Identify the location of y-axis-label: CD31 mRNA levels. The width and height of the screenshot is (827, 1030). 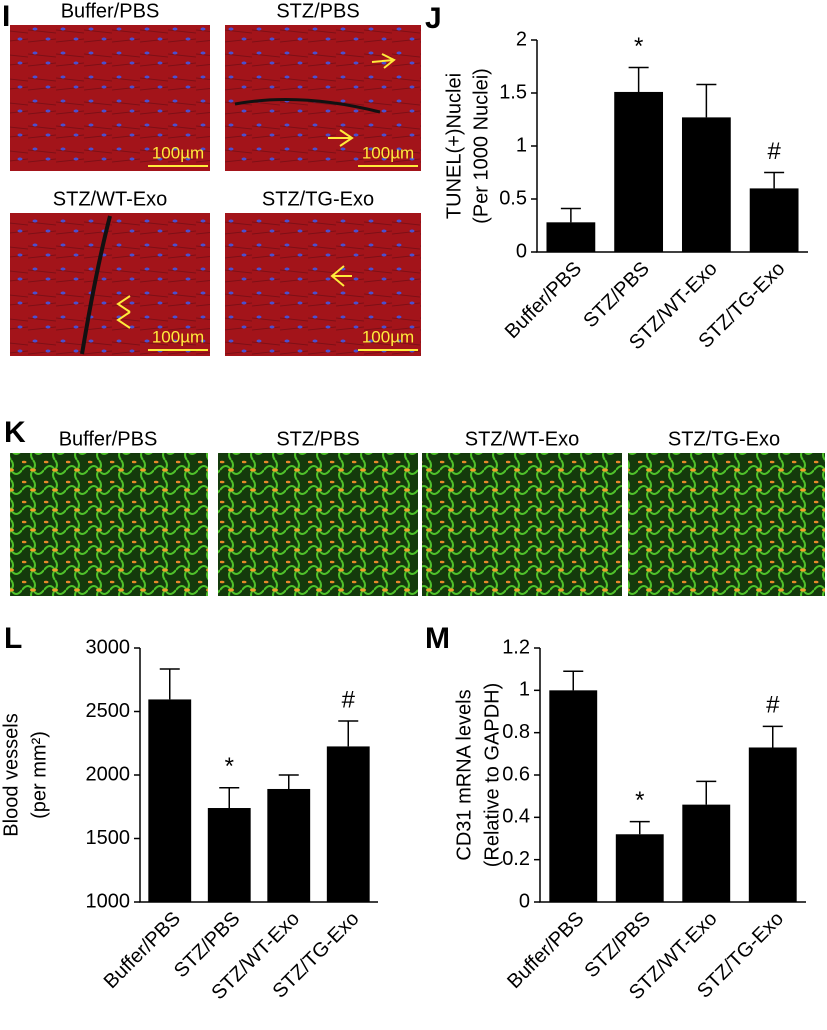
(464, 774).